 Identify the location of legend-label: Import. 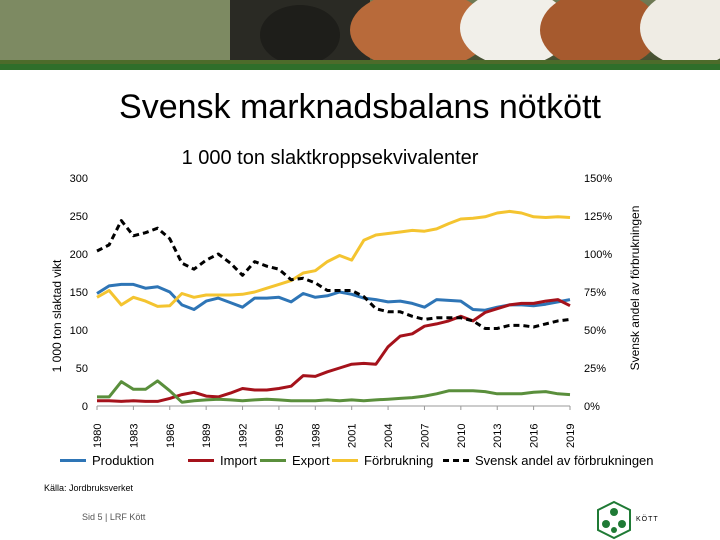
(238, 460).